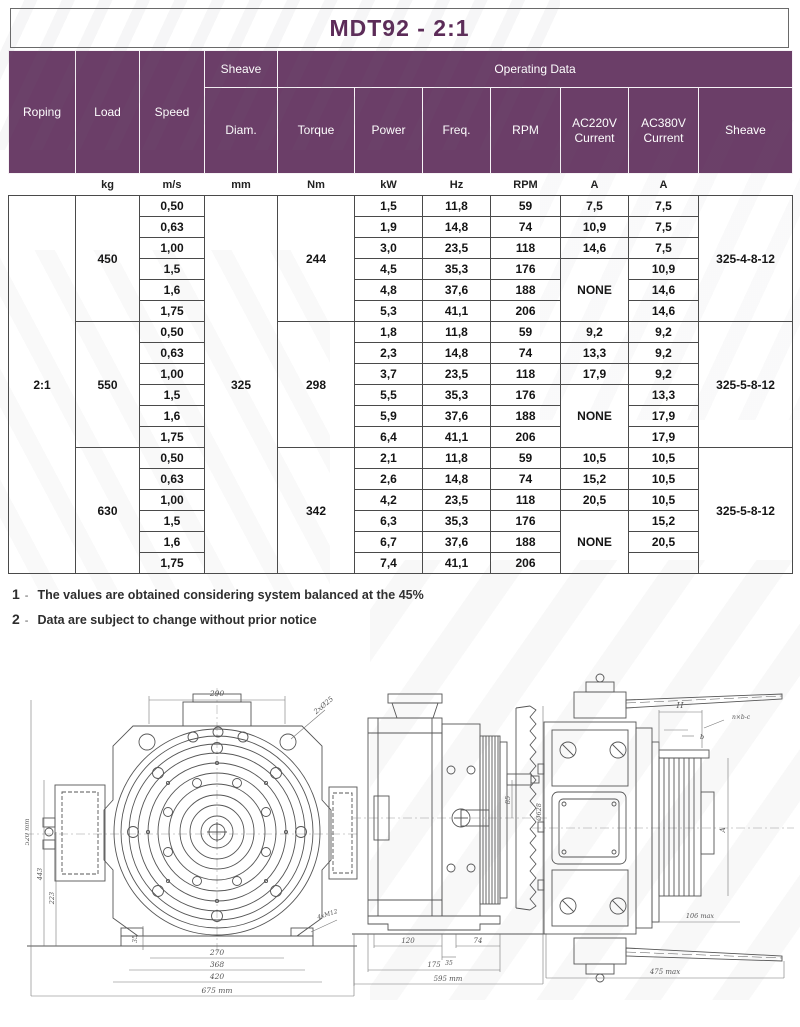 The width and height of the screenshot is (800, 1027). I want to click on cell-power: 3,7, so click(388, 374).